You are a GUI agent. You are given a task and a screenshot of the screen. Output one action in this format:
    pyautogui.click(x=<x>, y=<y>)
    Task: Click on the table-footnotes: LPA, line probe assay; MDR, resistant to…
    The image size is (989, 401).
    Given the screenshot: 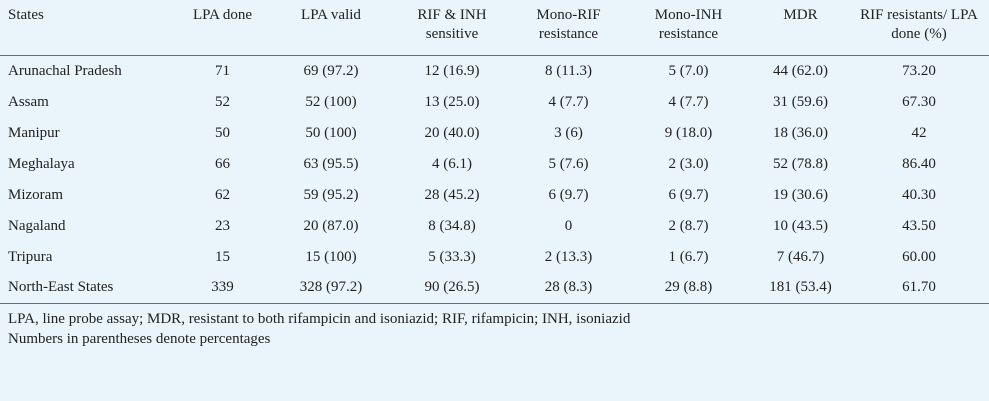 What is the action you would take?
    pyautogui.click(x=494, y=326)
    